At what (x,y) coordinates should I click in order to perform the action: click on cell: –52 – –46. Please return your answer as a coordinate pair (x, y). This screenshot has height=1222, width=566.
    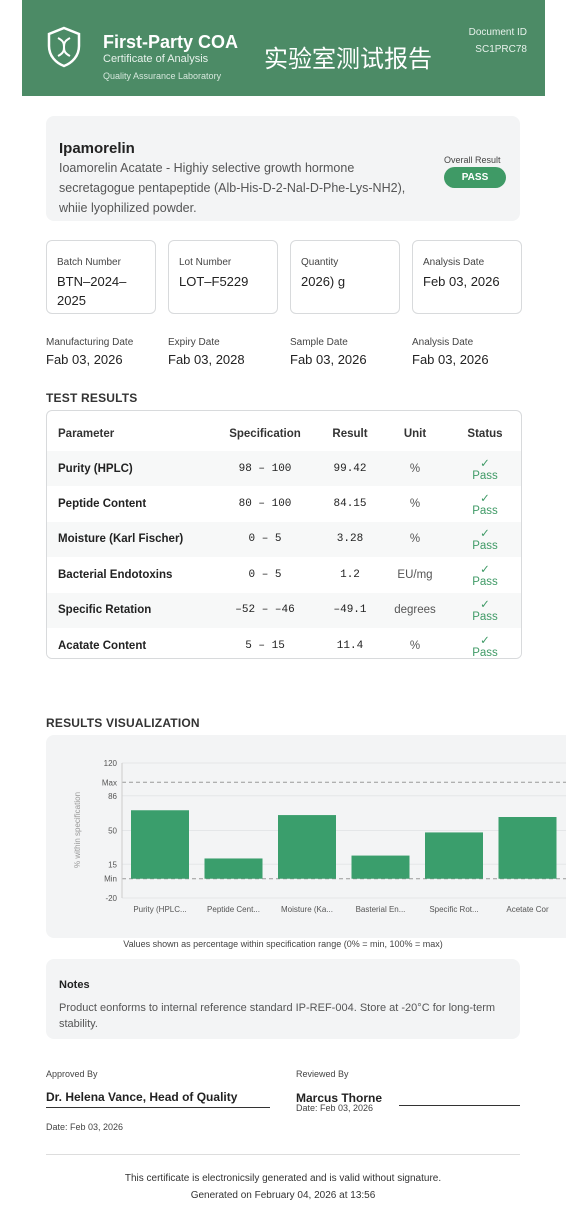
    Looking at the image, I should click on (265, 610).